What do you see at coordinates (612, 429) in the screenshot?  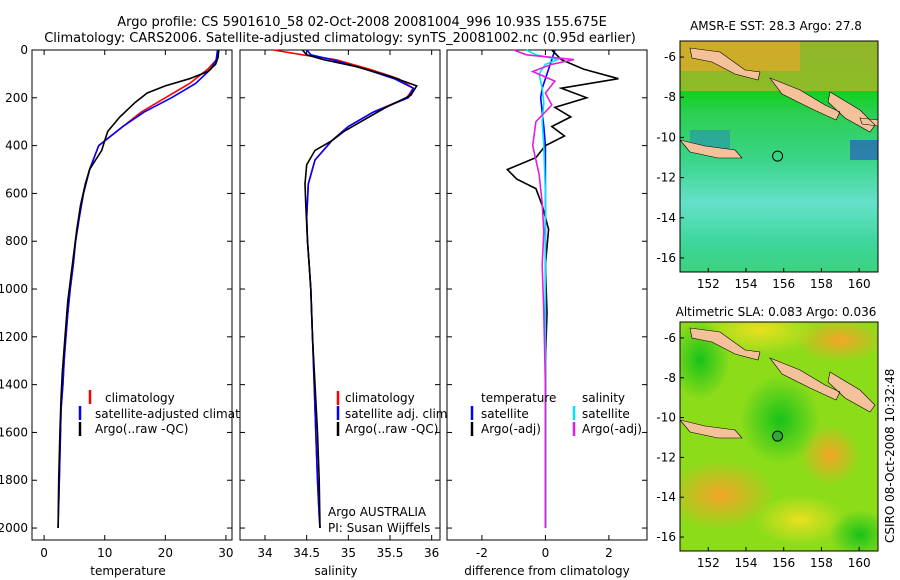 I see `legend-label-sal-argo: Argo(-adj)` at bounding box center [612, 429].